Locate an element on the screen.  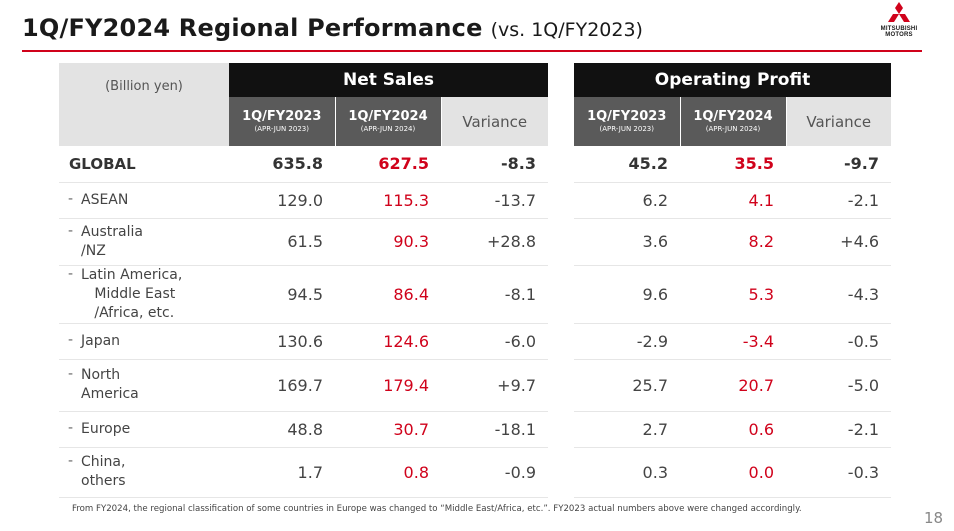
table-row-china-others: 0.3 0.0 -0.3 is located at coordinates (733, 472).